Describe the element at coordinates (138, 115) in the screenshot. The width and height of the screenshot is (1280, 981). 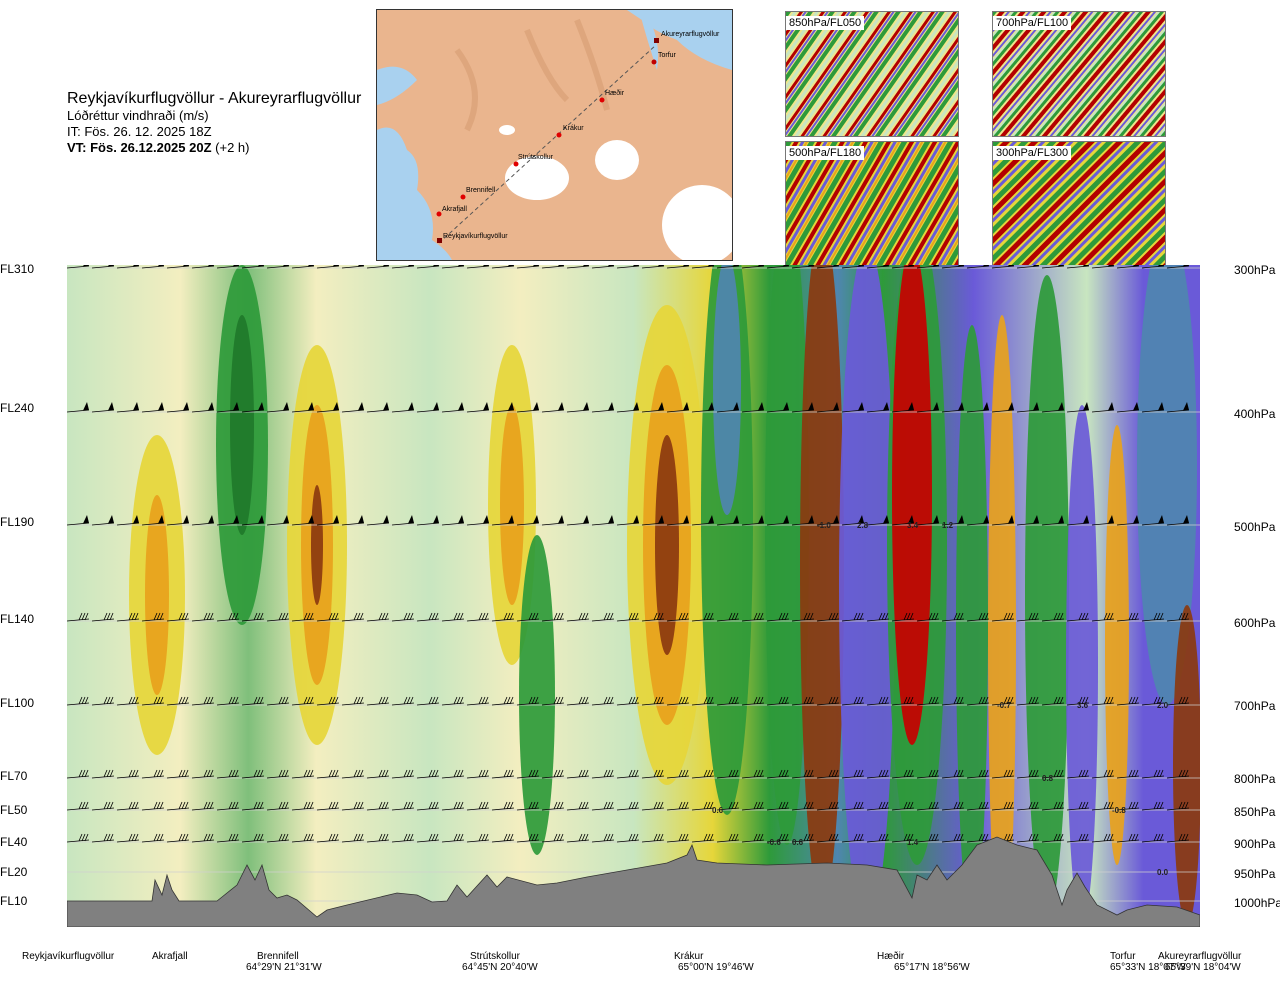
I see `parameter-label: Lóðréttur vindhraði (m/s)` at that location.